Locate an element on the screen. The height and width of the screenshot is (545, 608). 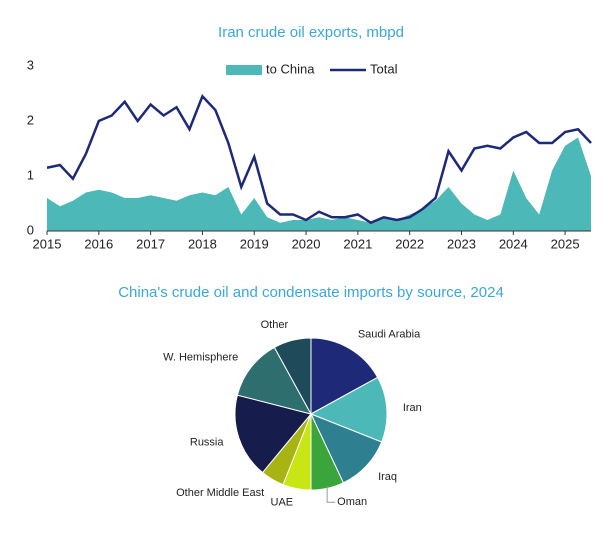
y-tick-label: 0 is located at coordinates (30, 229).